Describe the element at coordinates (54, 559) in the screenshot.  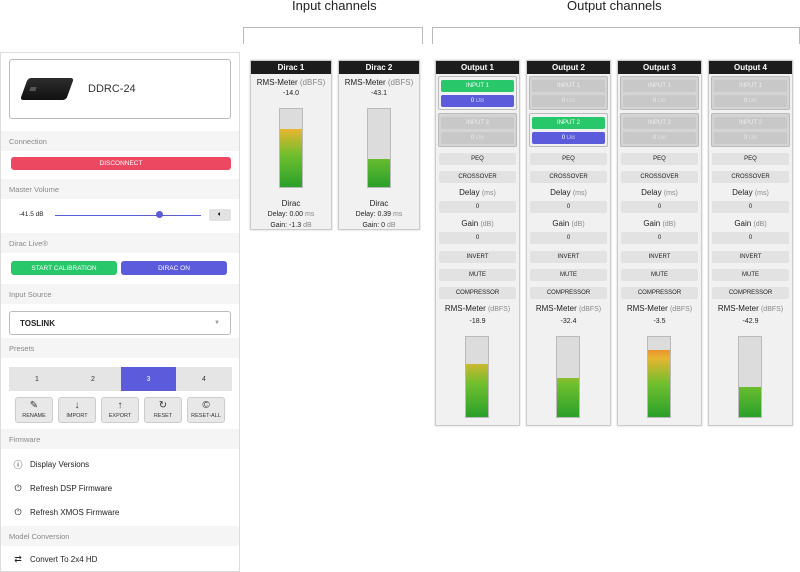
I see `convert-item: ⇄ Convert To 2x4 HD` at that location.